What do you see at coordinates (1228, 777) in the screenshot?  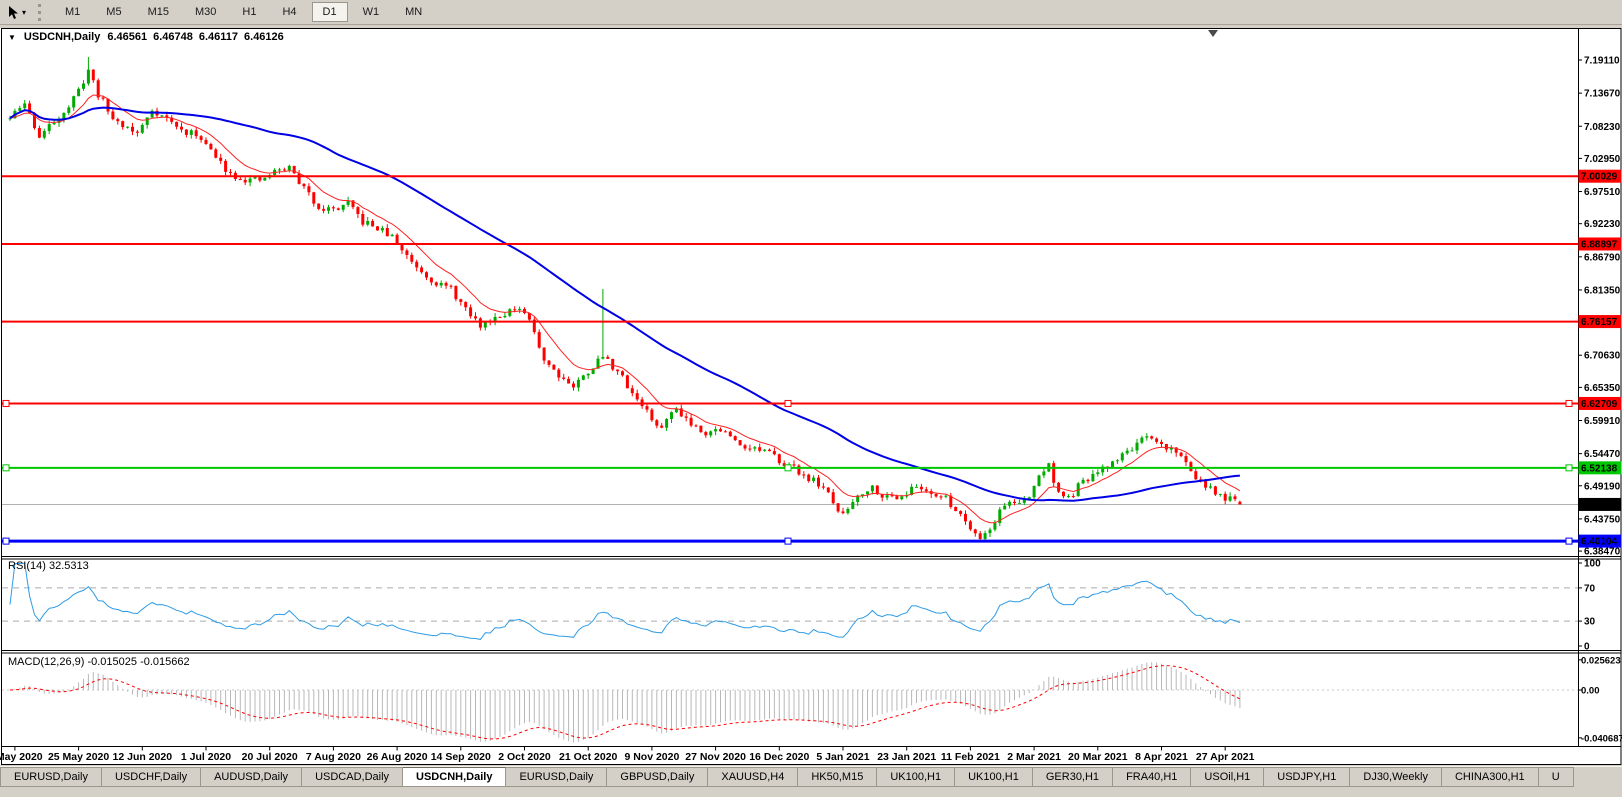 I see `chart-tab-usoil-h1: USOil,H1` at bounding box center [1228, 777].